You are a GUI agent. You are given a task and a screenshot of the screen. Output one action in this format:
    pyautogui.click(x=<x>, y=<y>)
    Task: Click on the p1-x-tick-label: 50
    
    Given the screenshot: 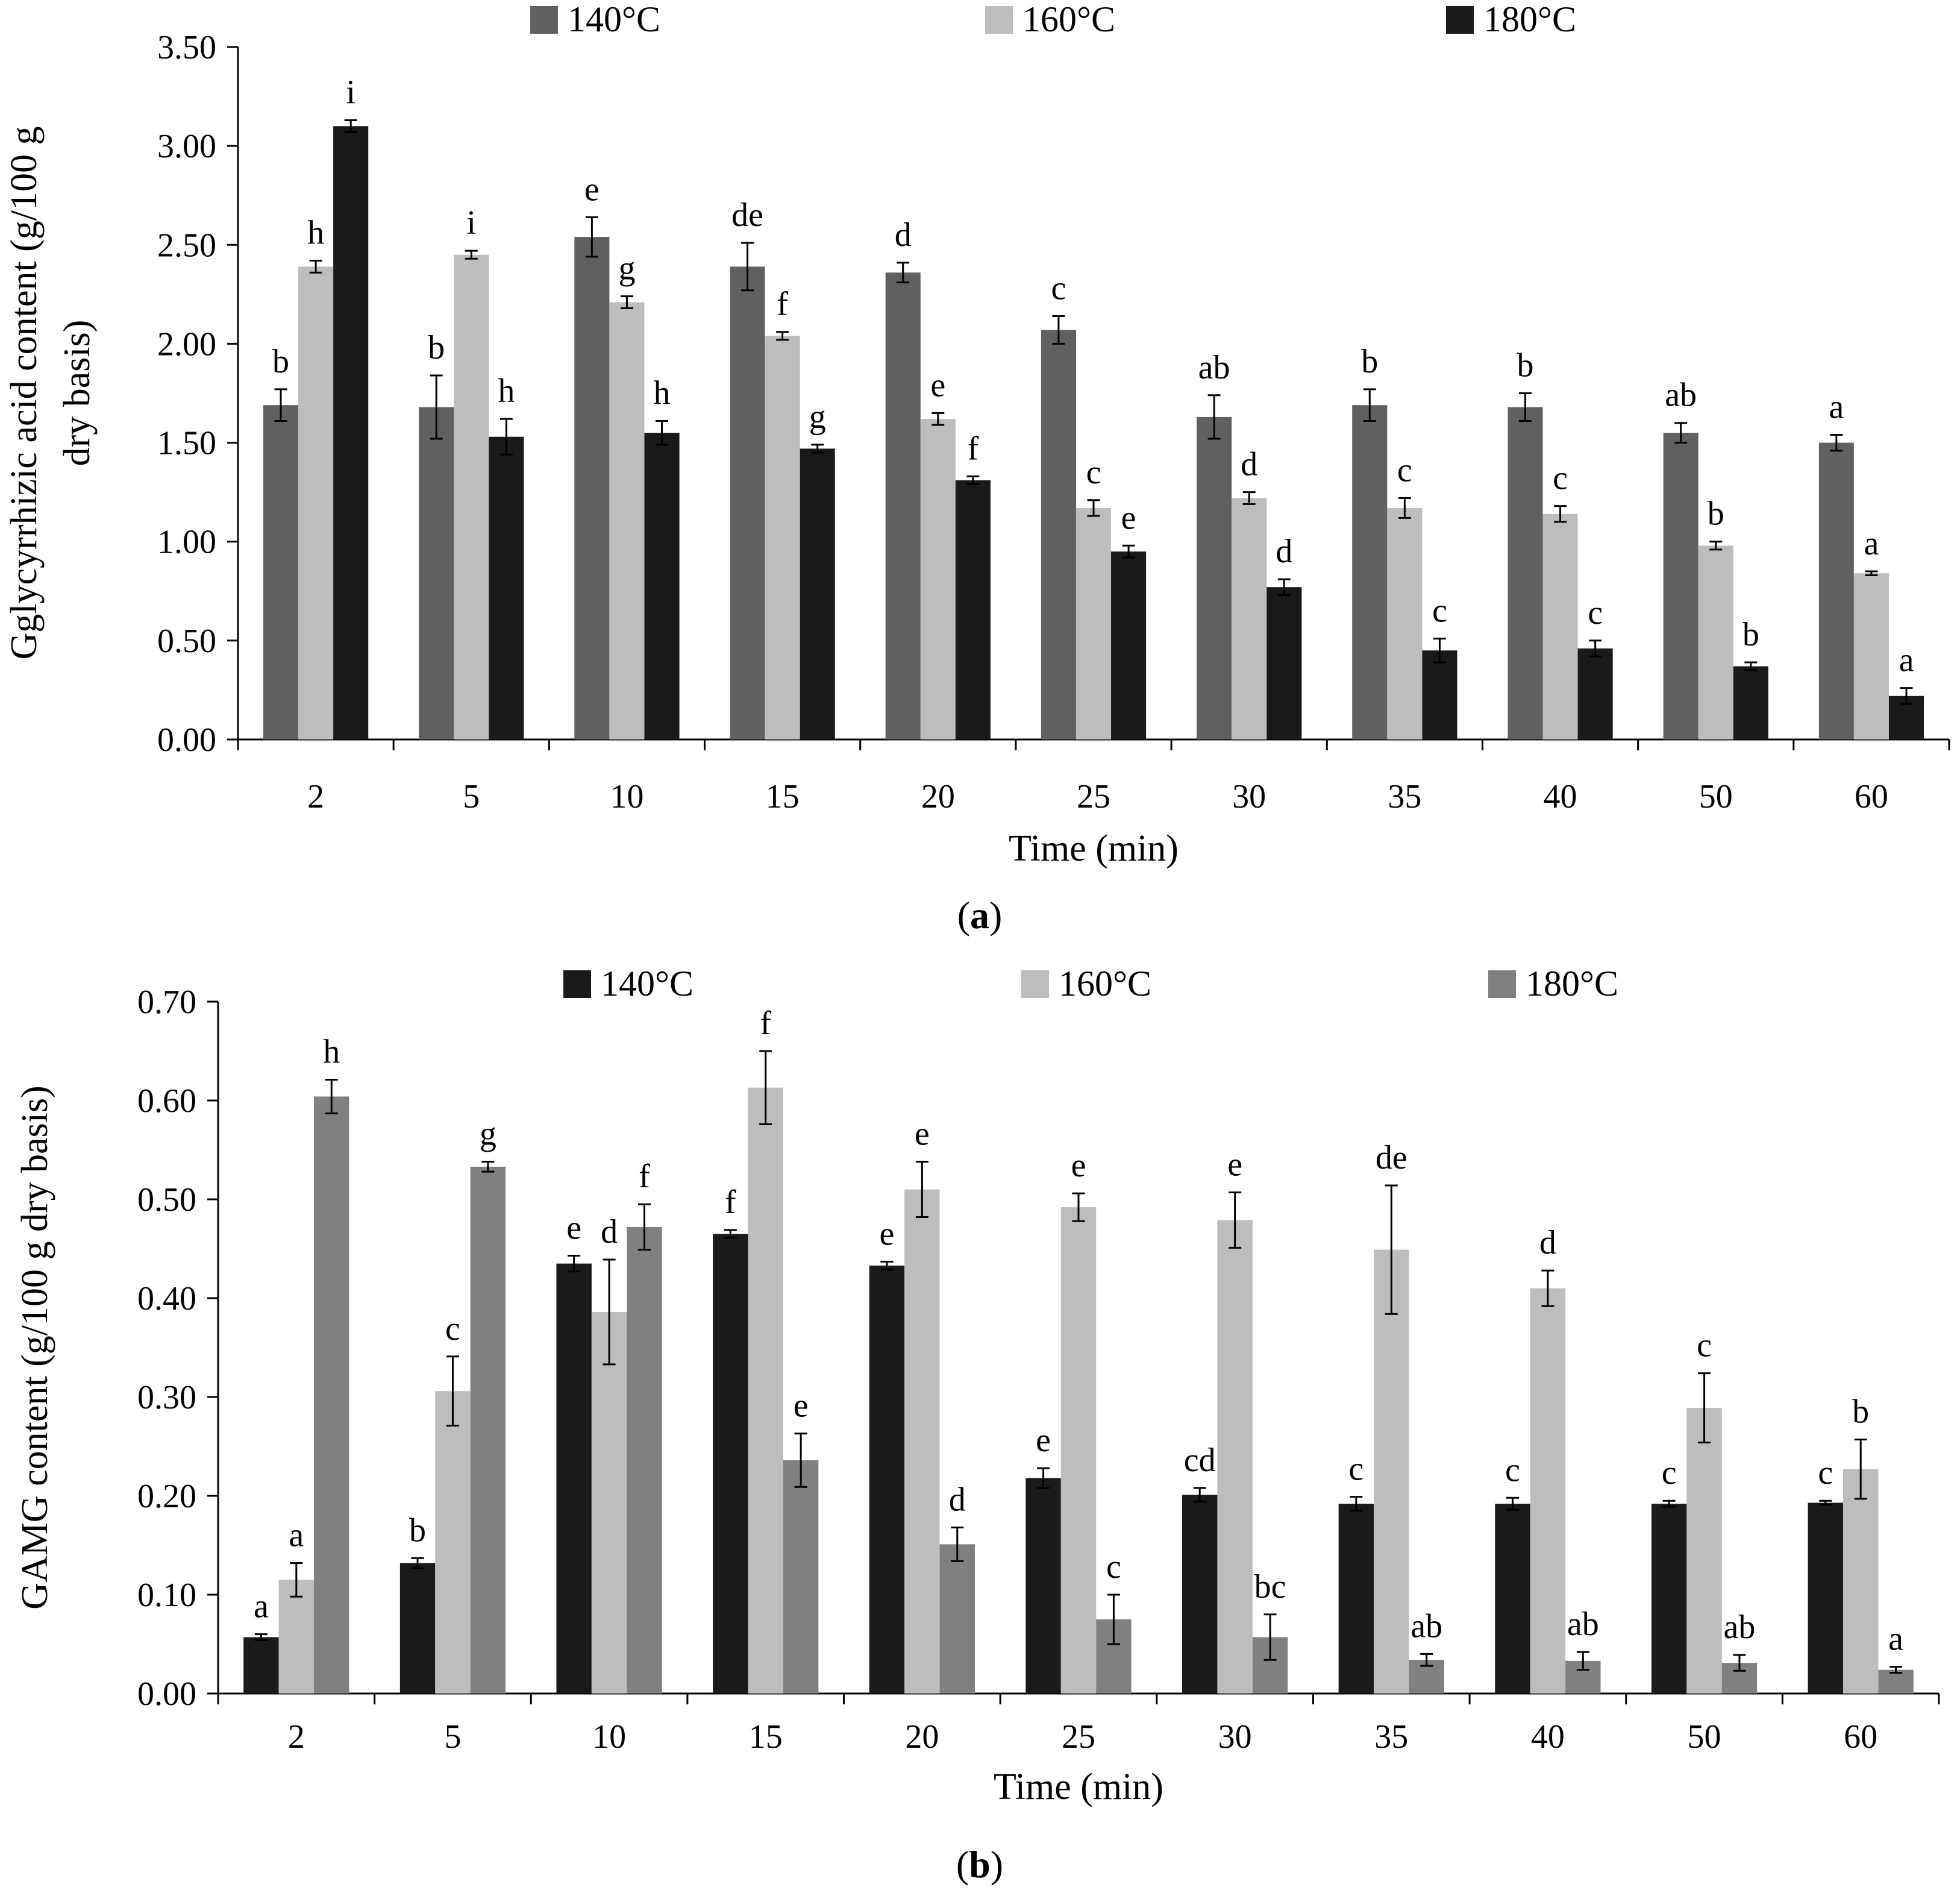 What is the action you would take?
    pyautogui.click(x=1704, y=1737)
    